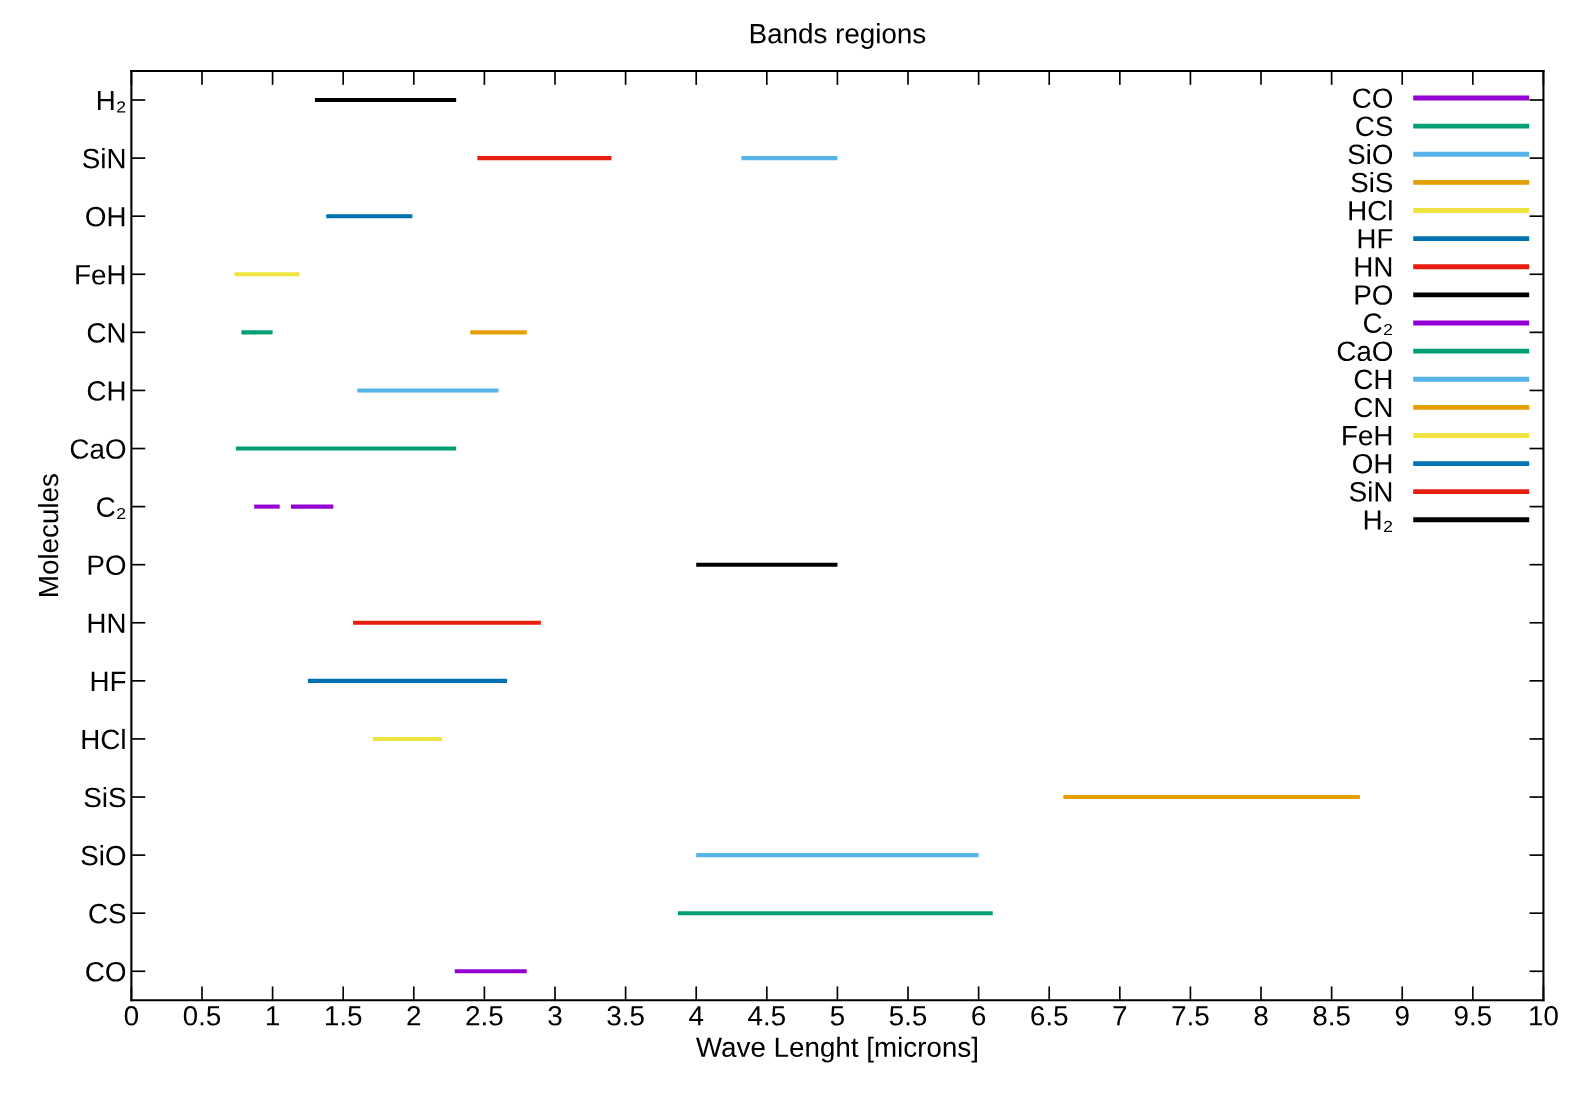  I want to click on x-tick-label: 3.5, so click(625, 1015).